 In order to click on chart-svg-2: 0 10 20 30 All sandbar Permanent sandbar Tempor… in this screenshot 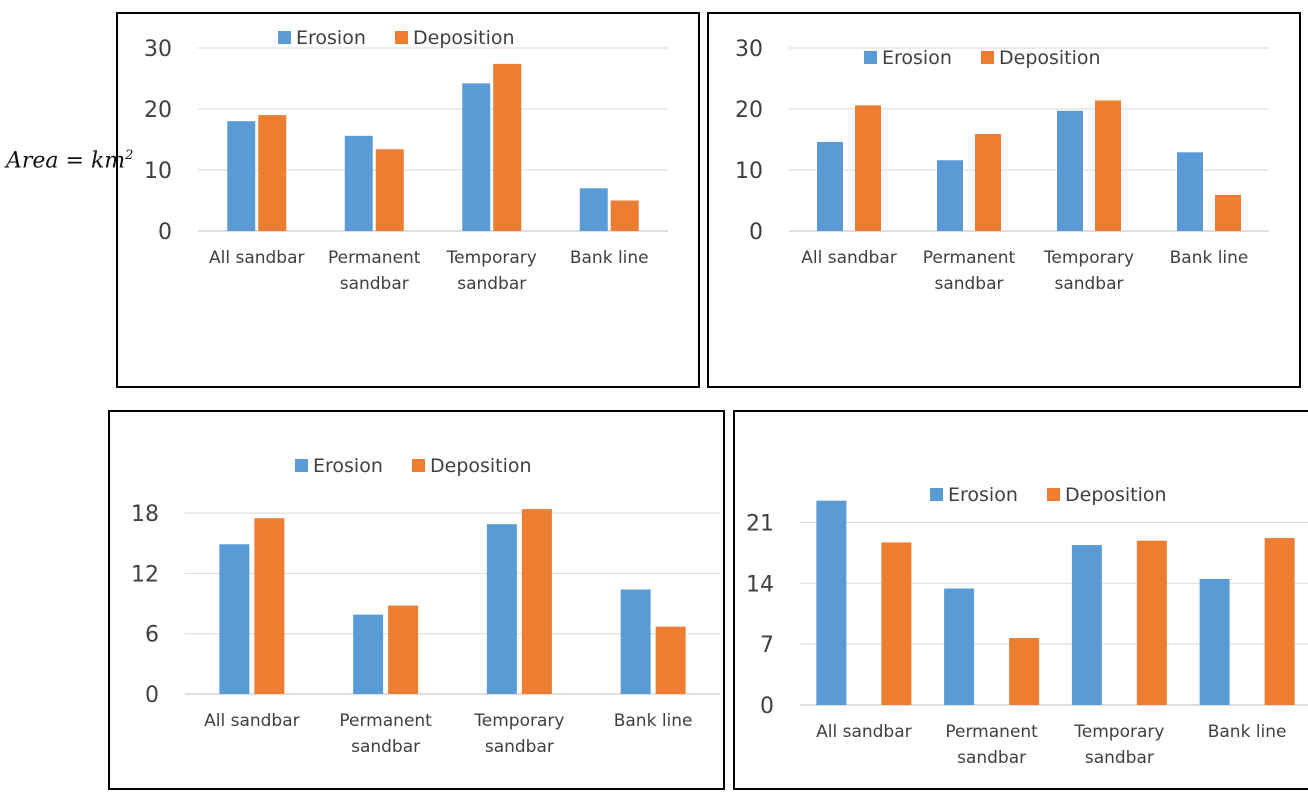, I will do `click(1002, 165)`.